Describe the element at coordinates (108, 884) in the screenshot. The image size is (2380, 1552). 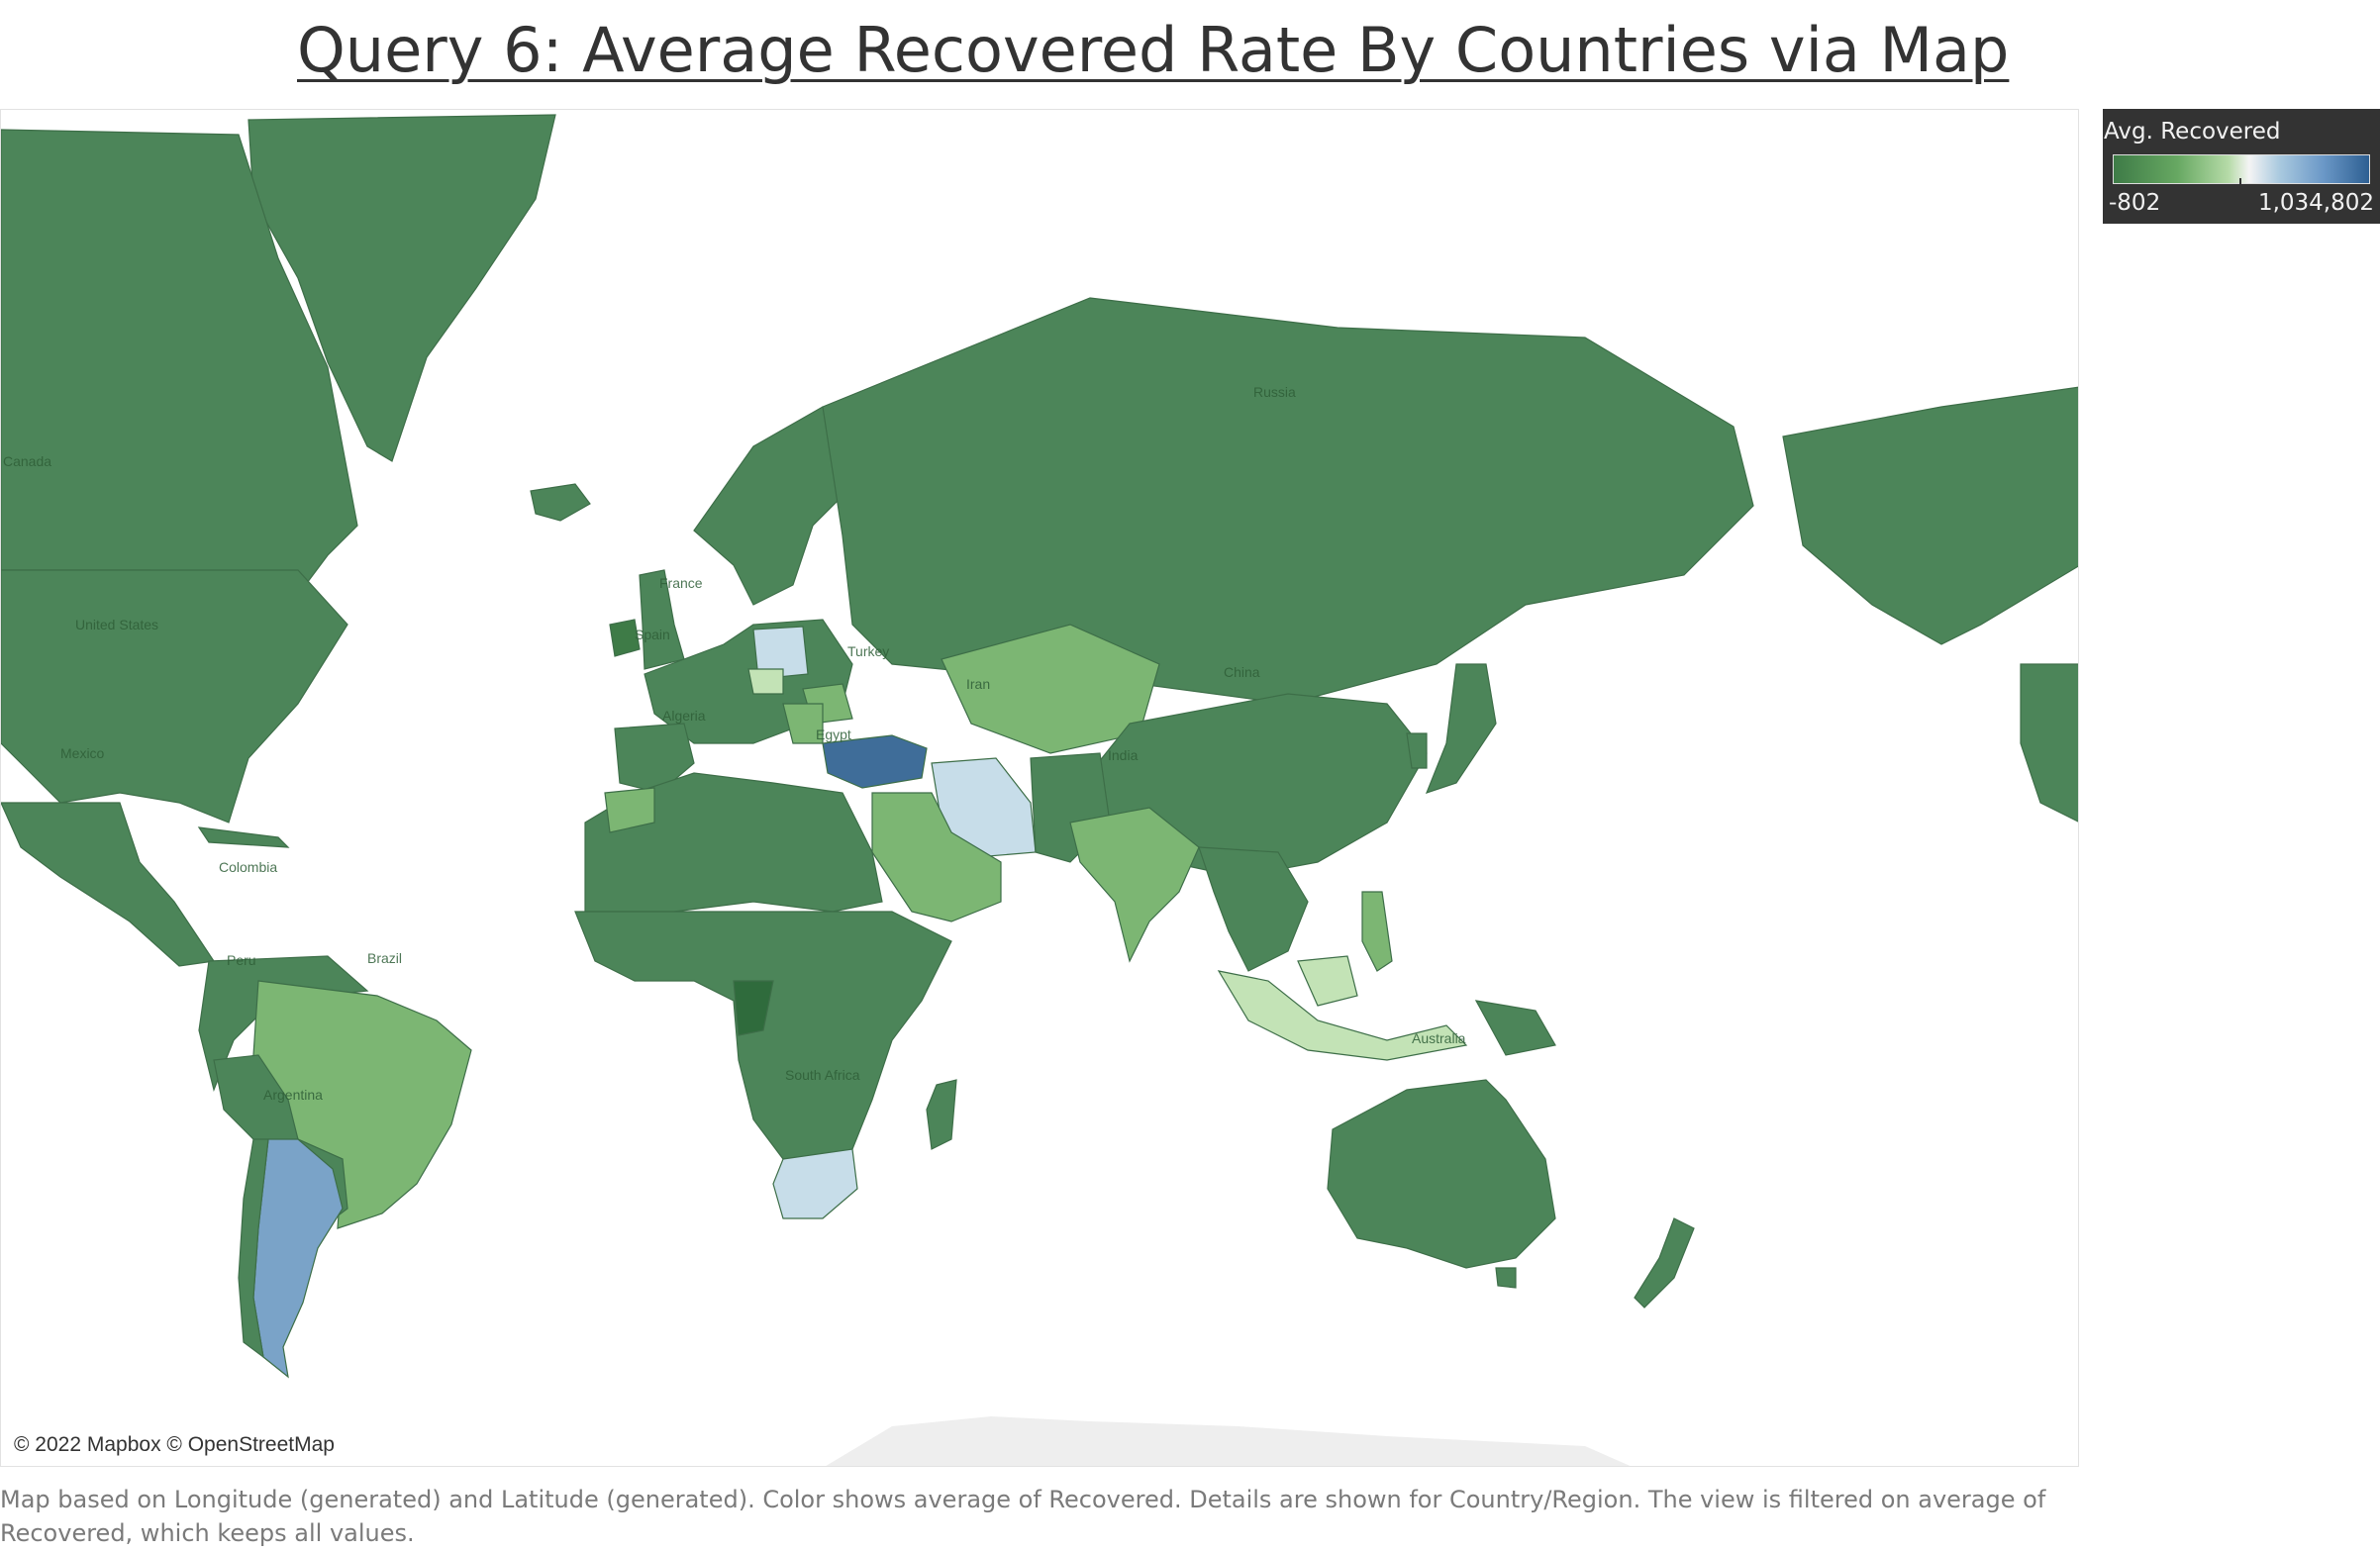
I see `region-mexico` at that location.